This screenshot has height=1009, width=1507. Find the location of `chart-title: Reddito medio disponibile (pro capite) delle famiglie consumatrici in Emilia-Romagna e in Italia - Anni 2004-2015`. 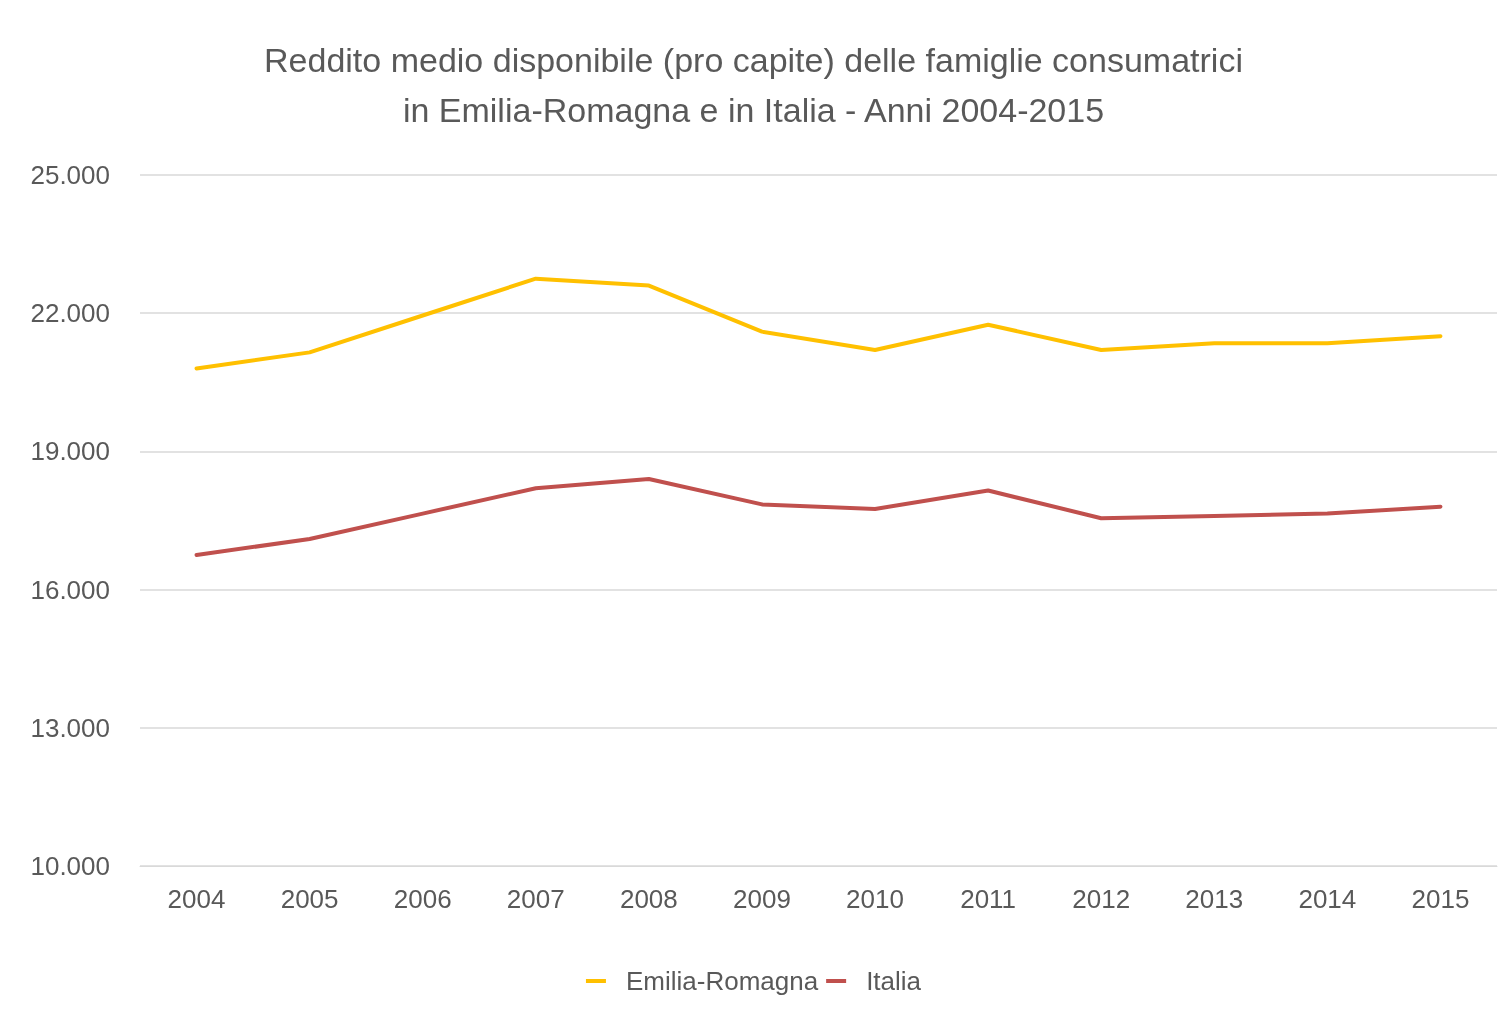

chart-title: Reddito medio disponibile (pro capite) delle famiglie consumatrici in Emilia-Romagna e in Italia - Anni 2004-2015 is located at coordinates (753, 85).